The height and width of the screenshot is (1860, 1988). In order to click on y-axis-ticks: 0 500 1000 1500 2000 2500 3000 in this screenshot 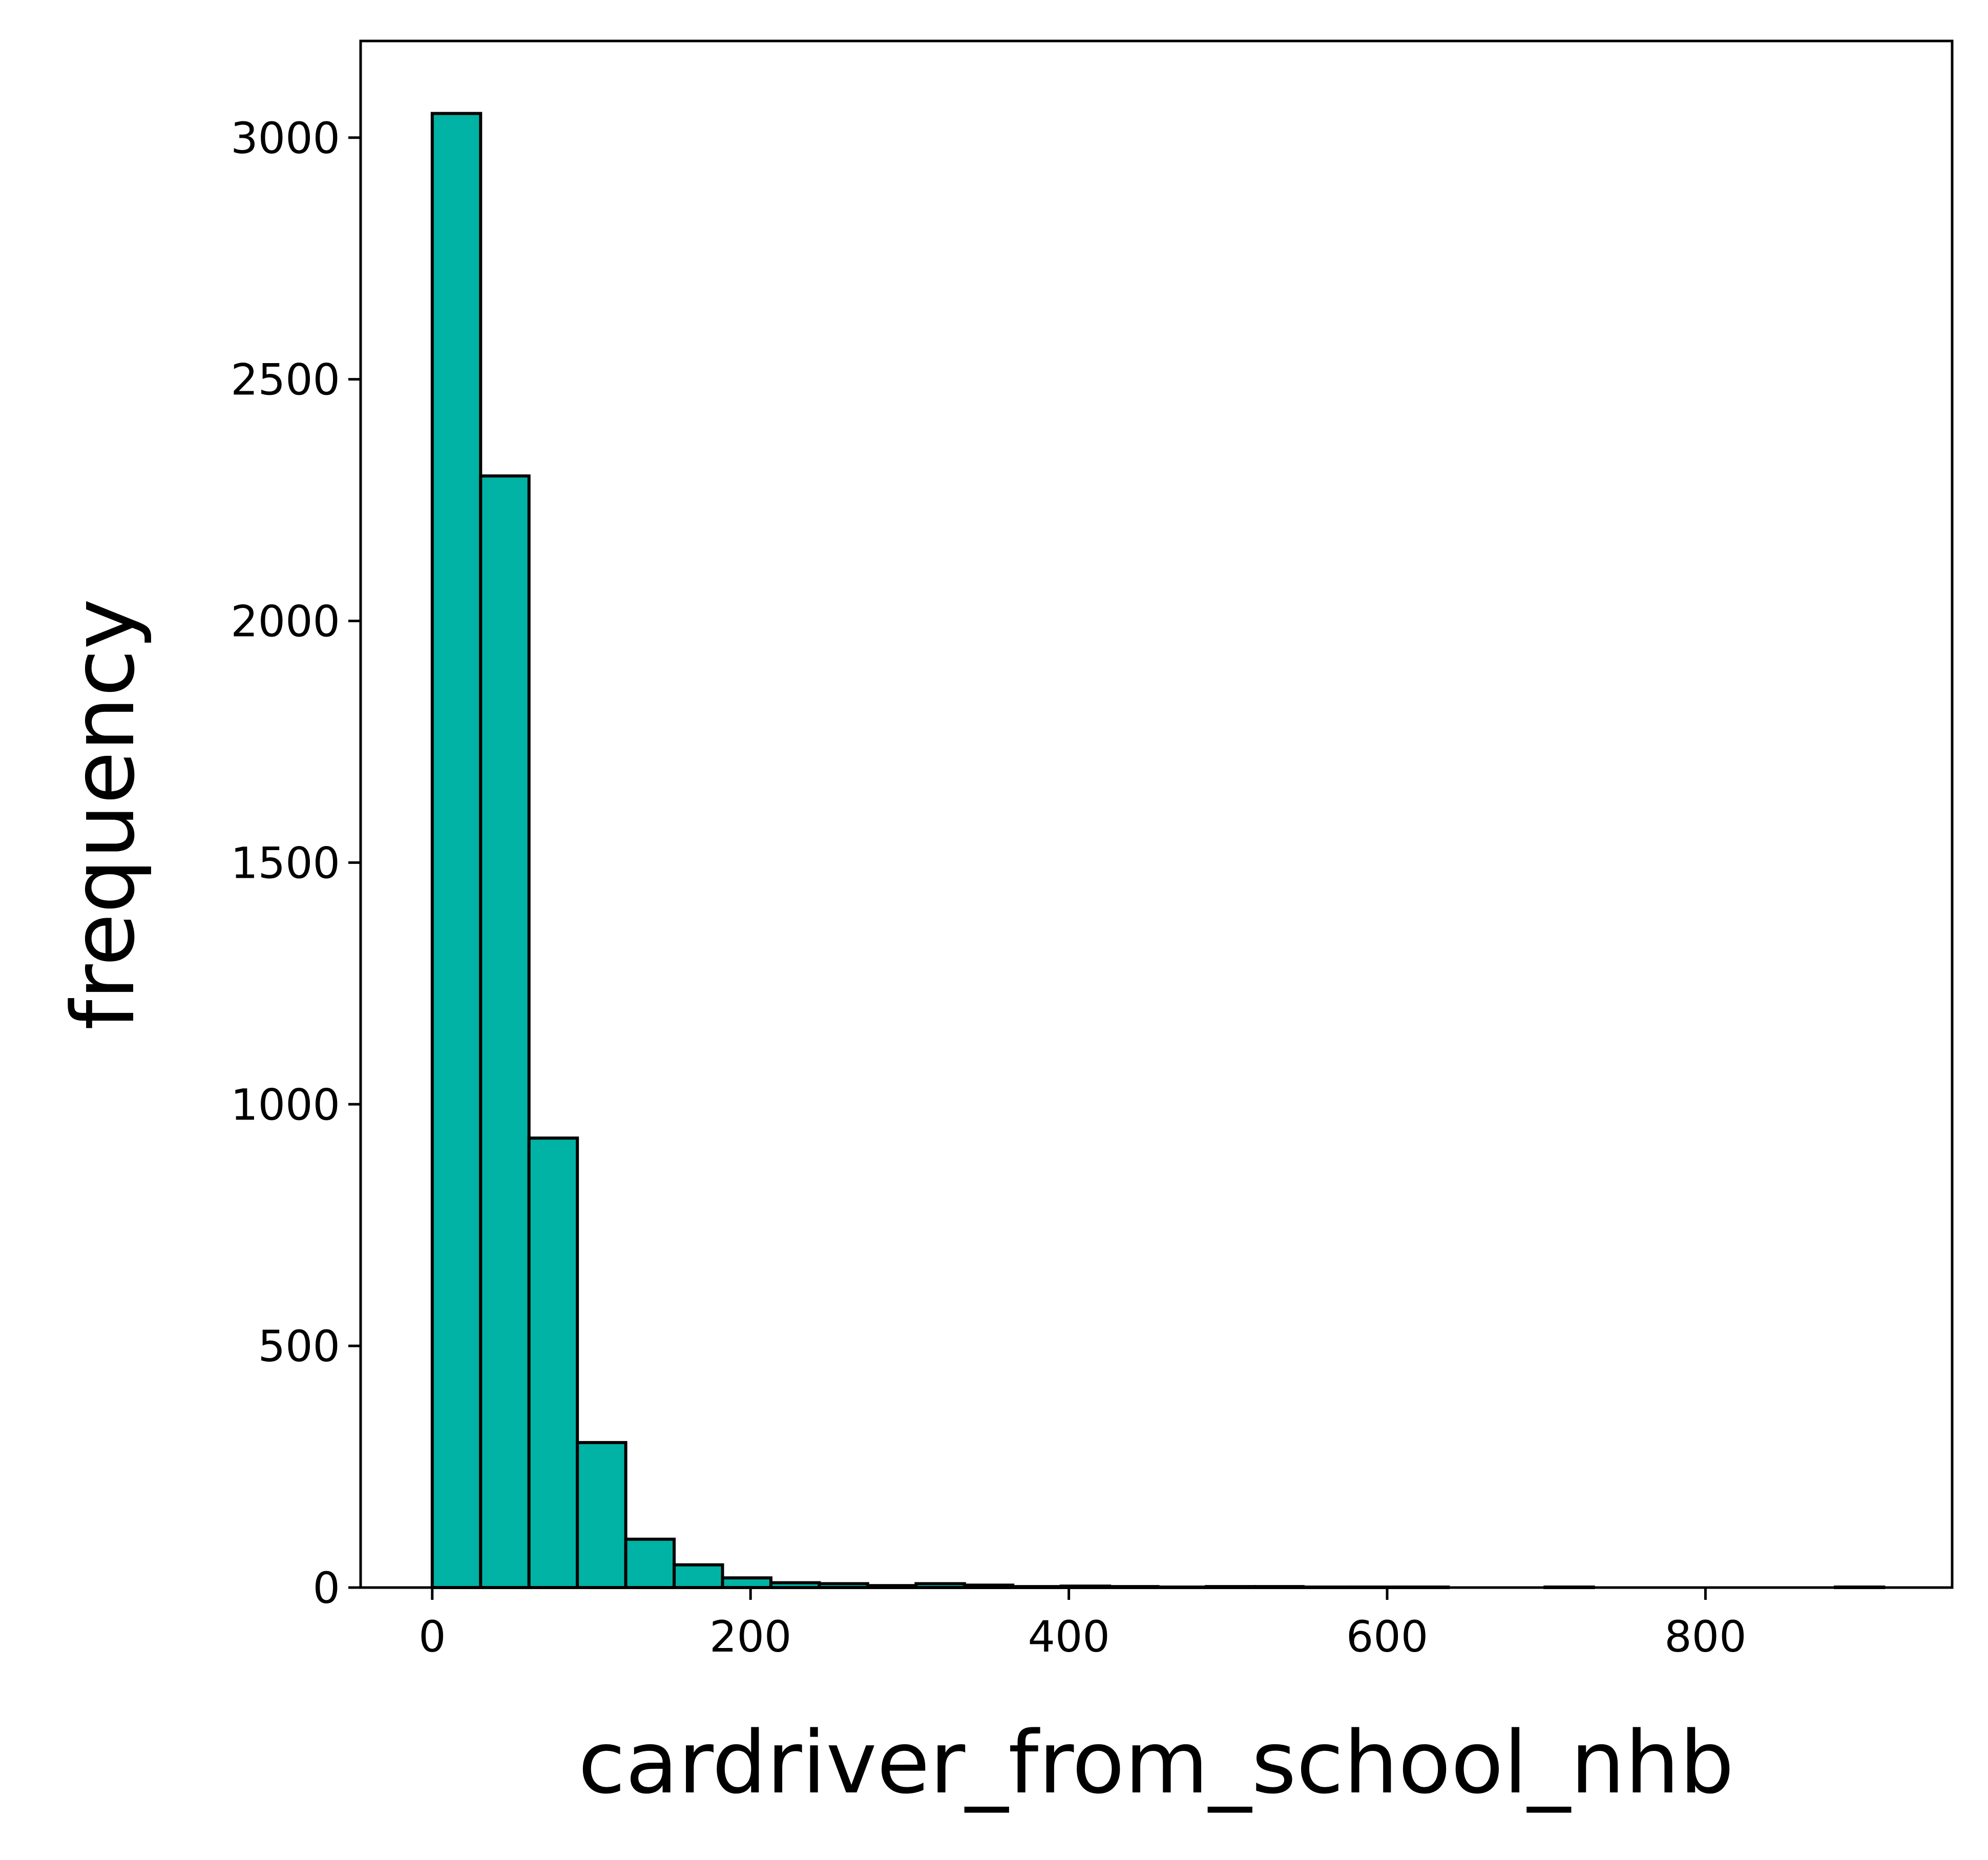, I will do `click(296, 863)`.